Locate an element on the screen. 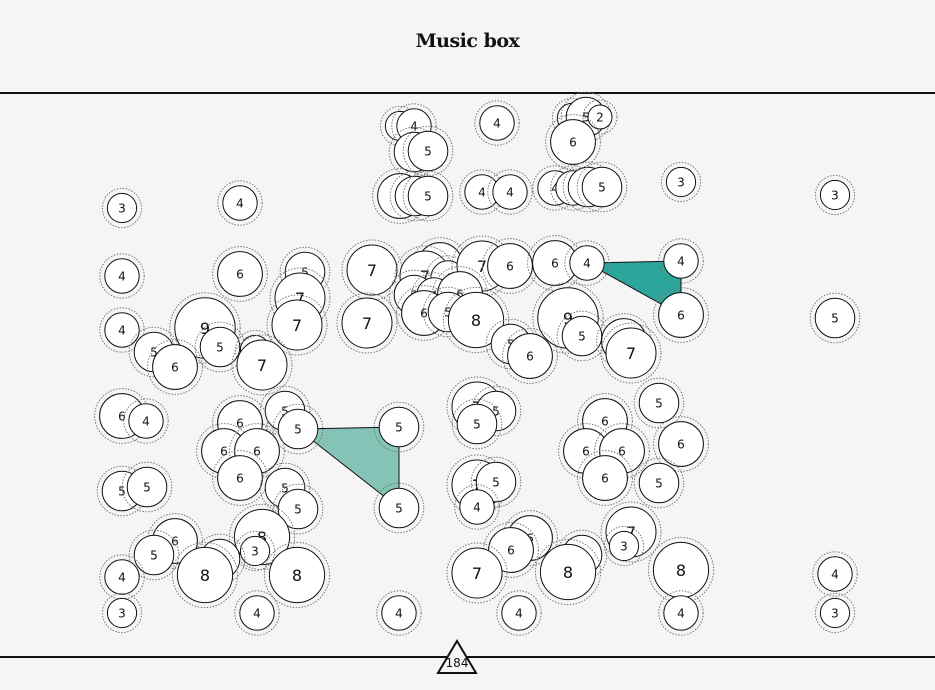 The height and width of the screenshot is (690, 935). counter-badge: 184 is located at coordinates (457, 656).